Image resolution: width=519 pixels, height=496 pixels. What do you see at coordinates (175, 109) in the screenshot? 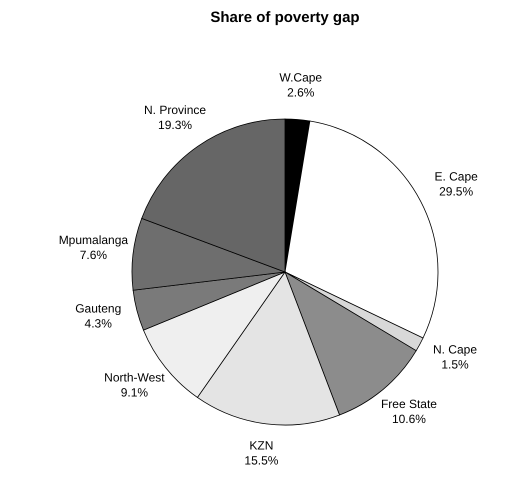
I see `slice-label: N. Province` at bounding box center [175, 109].